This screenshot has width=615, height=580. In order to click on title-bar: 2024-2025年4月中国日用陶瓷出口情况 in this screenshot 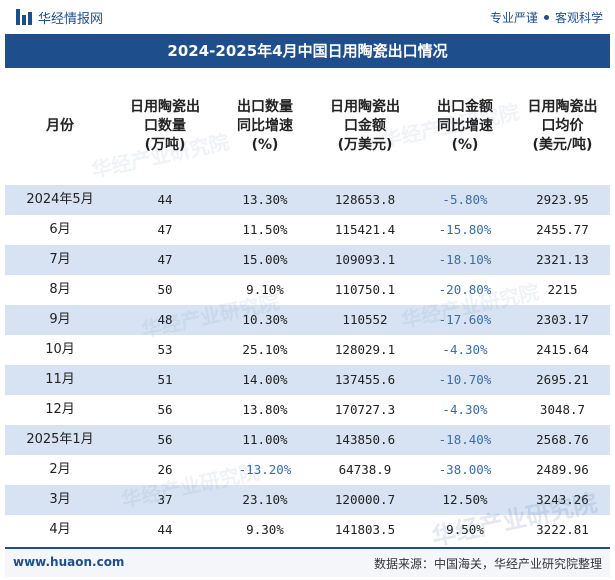, I will do `click(307, 51)`.